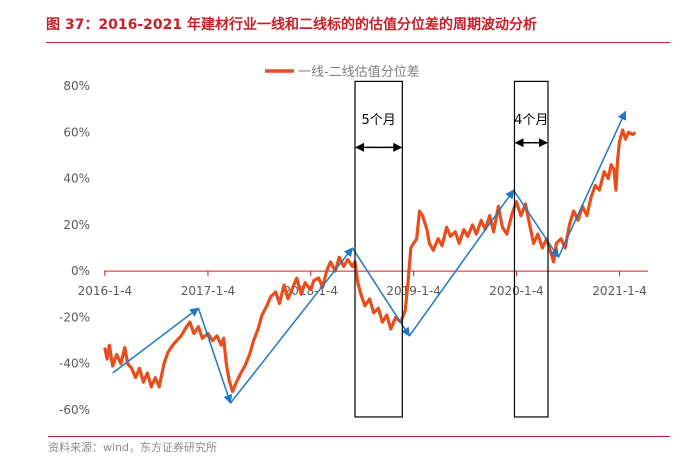 The width and height of the screenshot is (680, 470). Describe the element at coordinates (74, 248) in the screenshot. I see `y-axis: -60% -40% -20% 0% 20% 40% 60% 80%` at that location.